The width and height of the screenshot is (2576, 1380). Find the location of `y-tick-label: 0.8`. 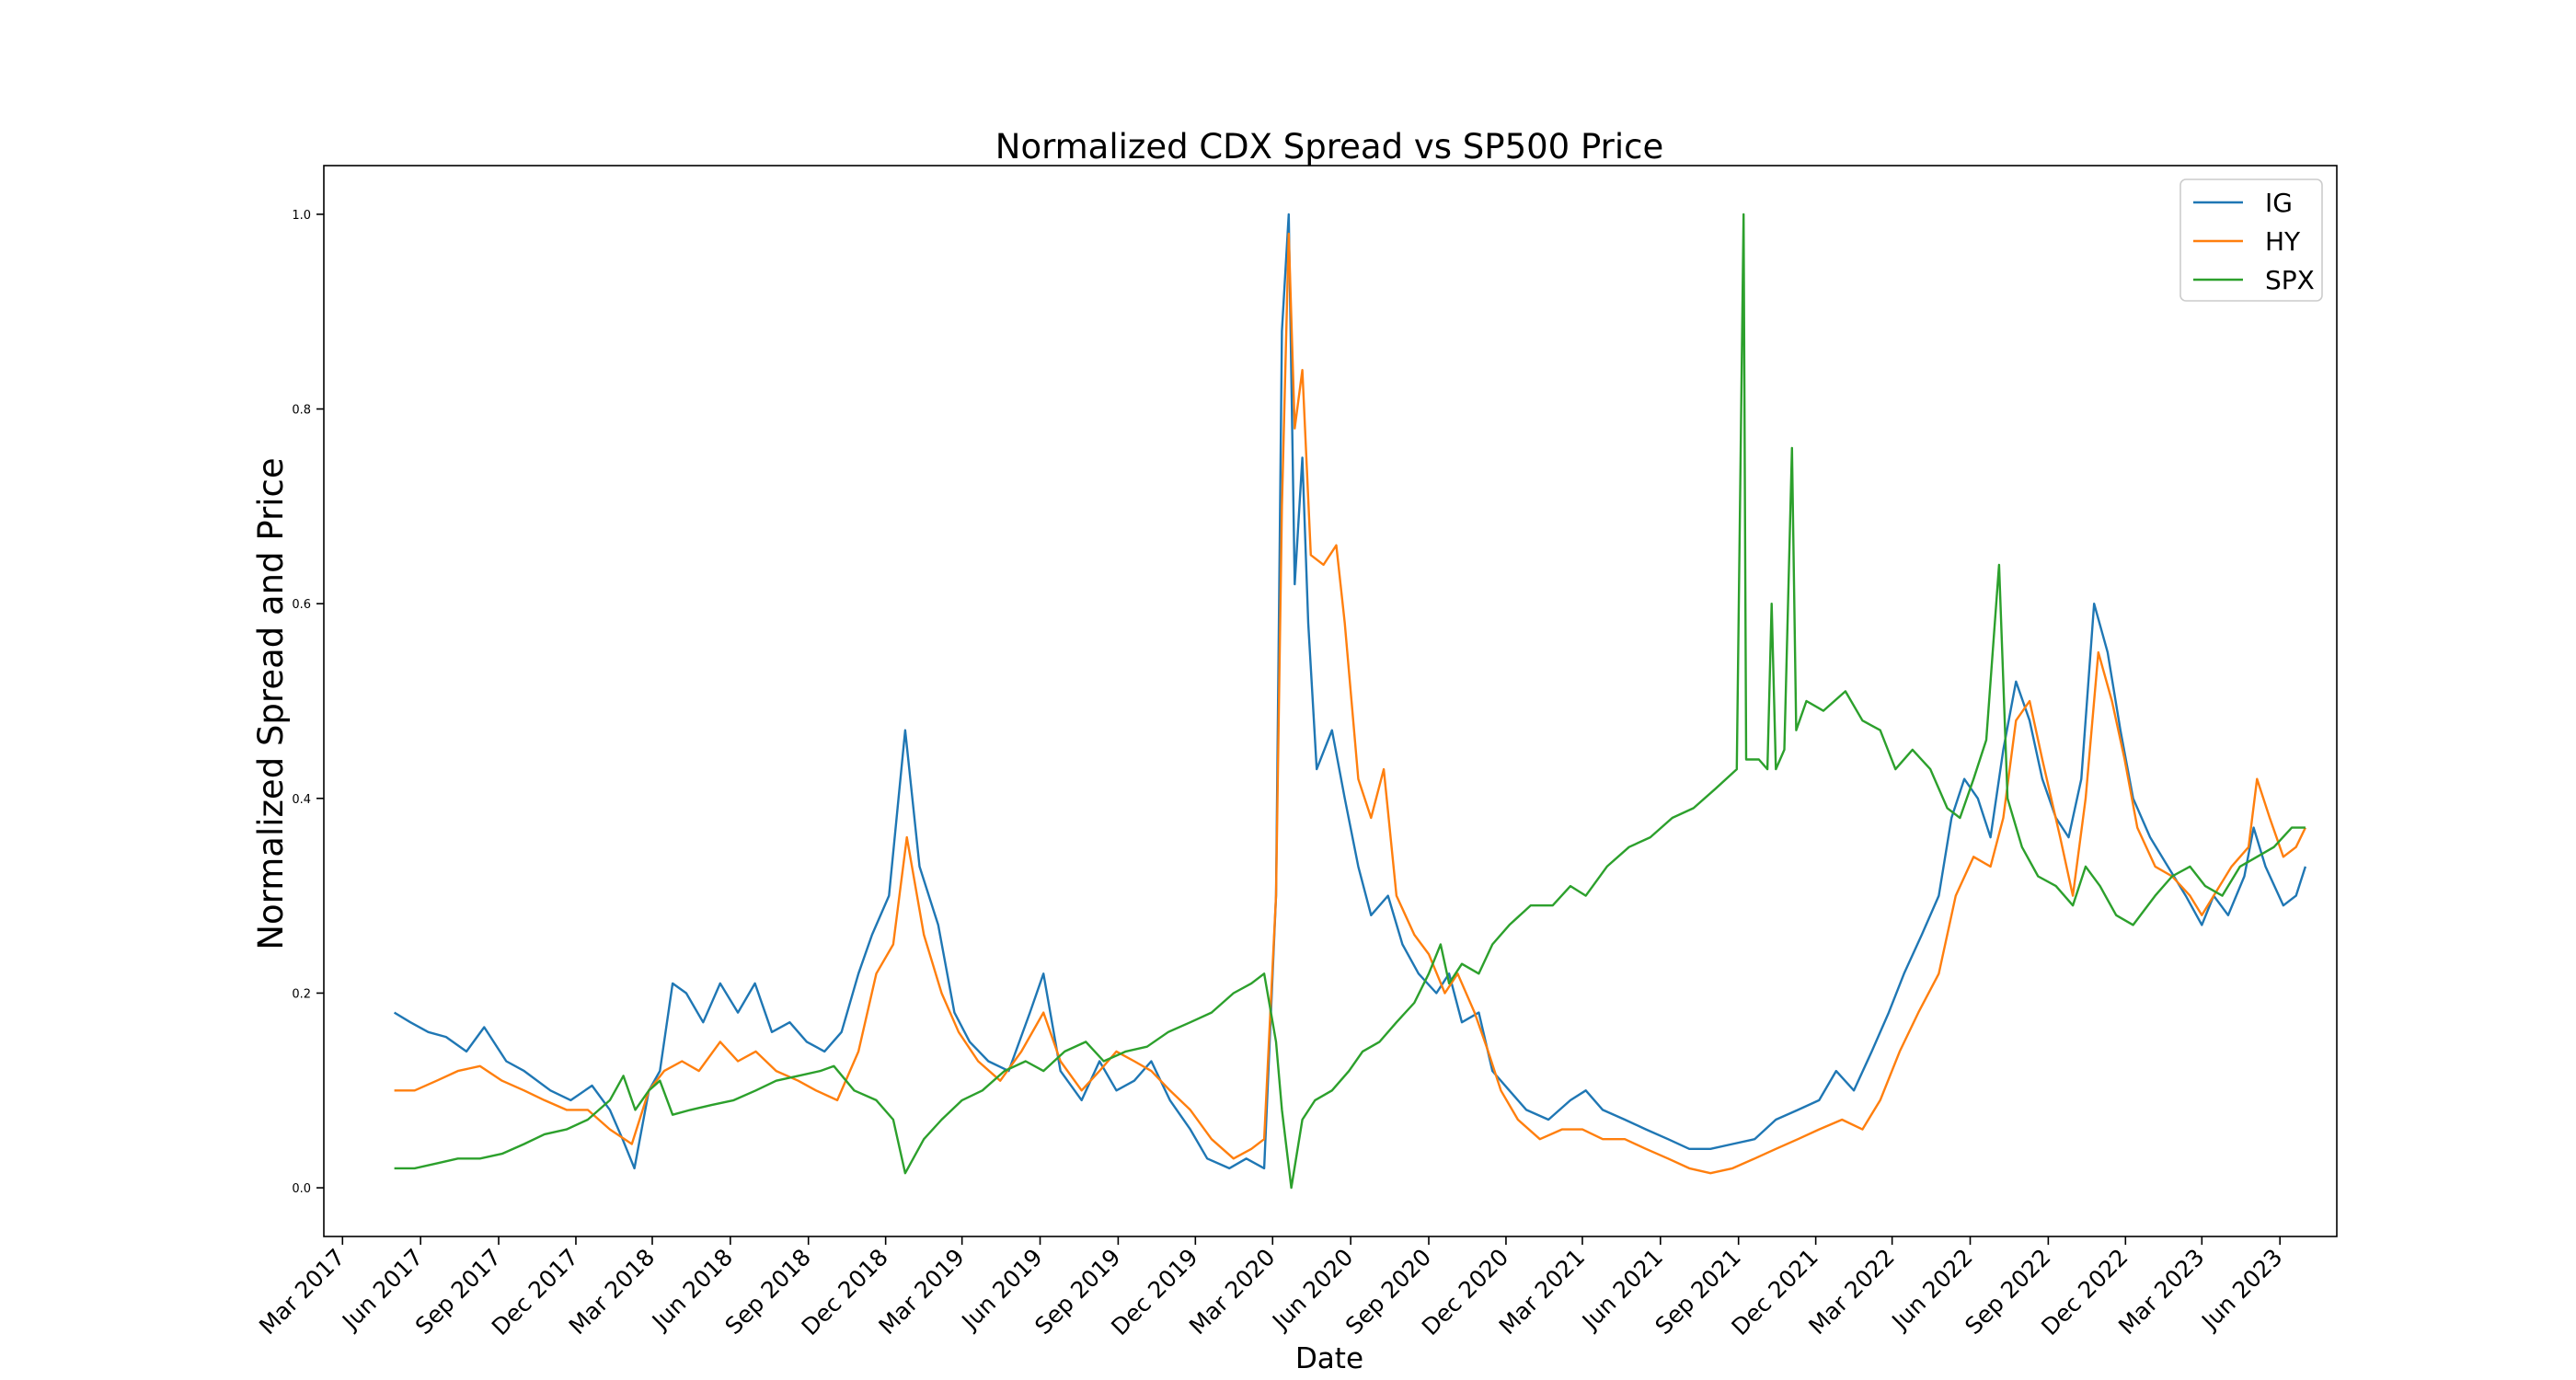

y-tick-label: 0.8 is located at coordinates (301, 411).